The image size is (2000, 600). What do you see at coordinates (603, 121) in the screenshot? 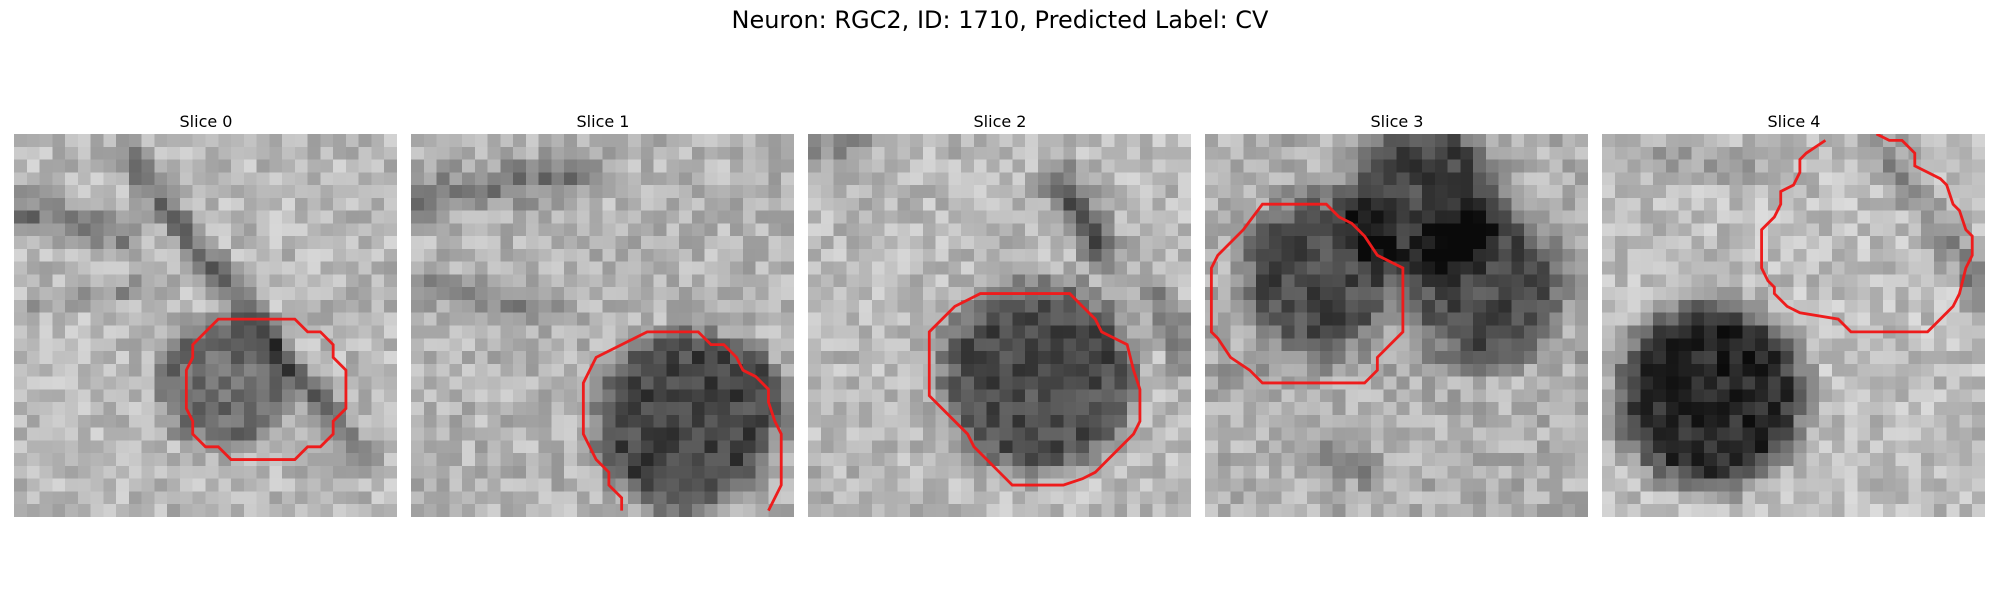
I see `slice-title-1: Slice 1` at bounding box center [603, 121].